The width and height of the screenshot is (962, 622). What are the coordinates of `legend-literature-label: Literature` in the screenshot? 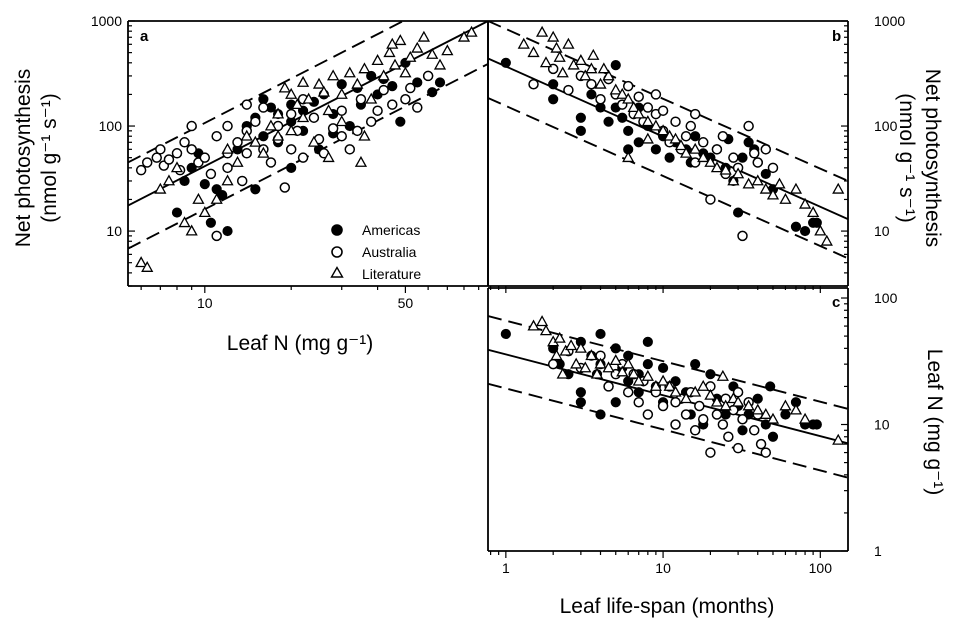 It's located at (391, 274).